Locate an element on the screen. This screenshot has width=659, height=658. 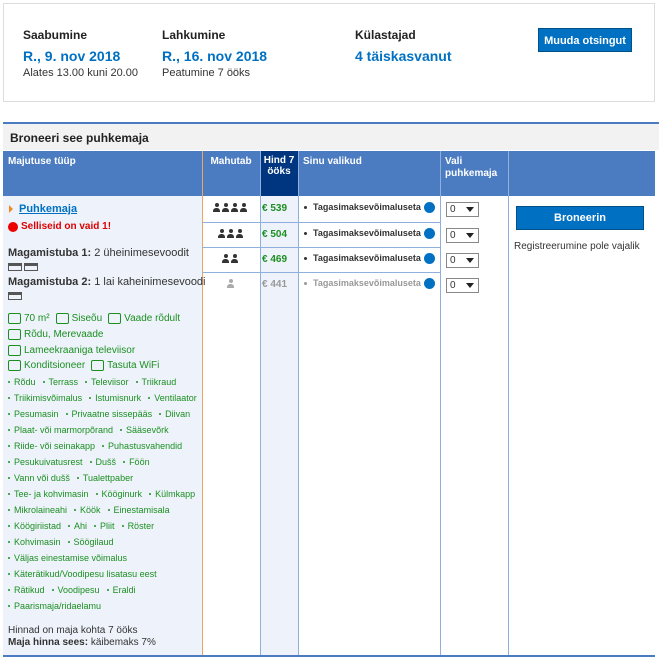
highlight: Konditsioneer is located at coordinates (55, 366).